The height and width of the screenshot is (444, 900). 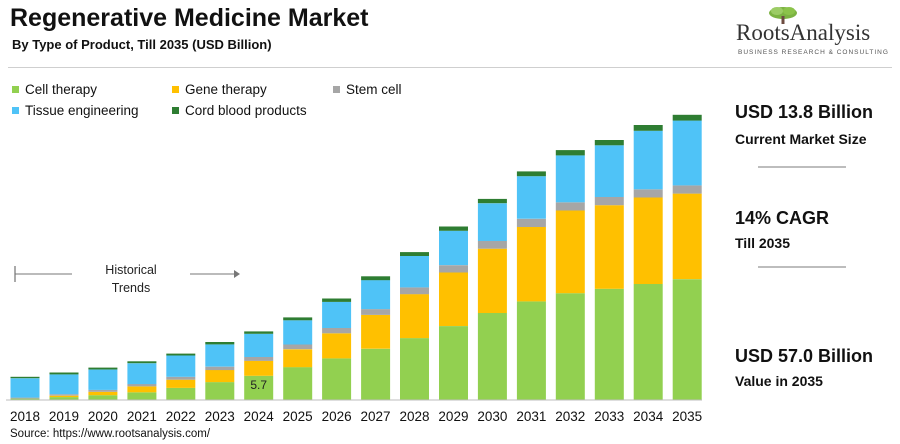 I want to click on stat-2035-label: Value in 2035, so click(x=779, y=381).